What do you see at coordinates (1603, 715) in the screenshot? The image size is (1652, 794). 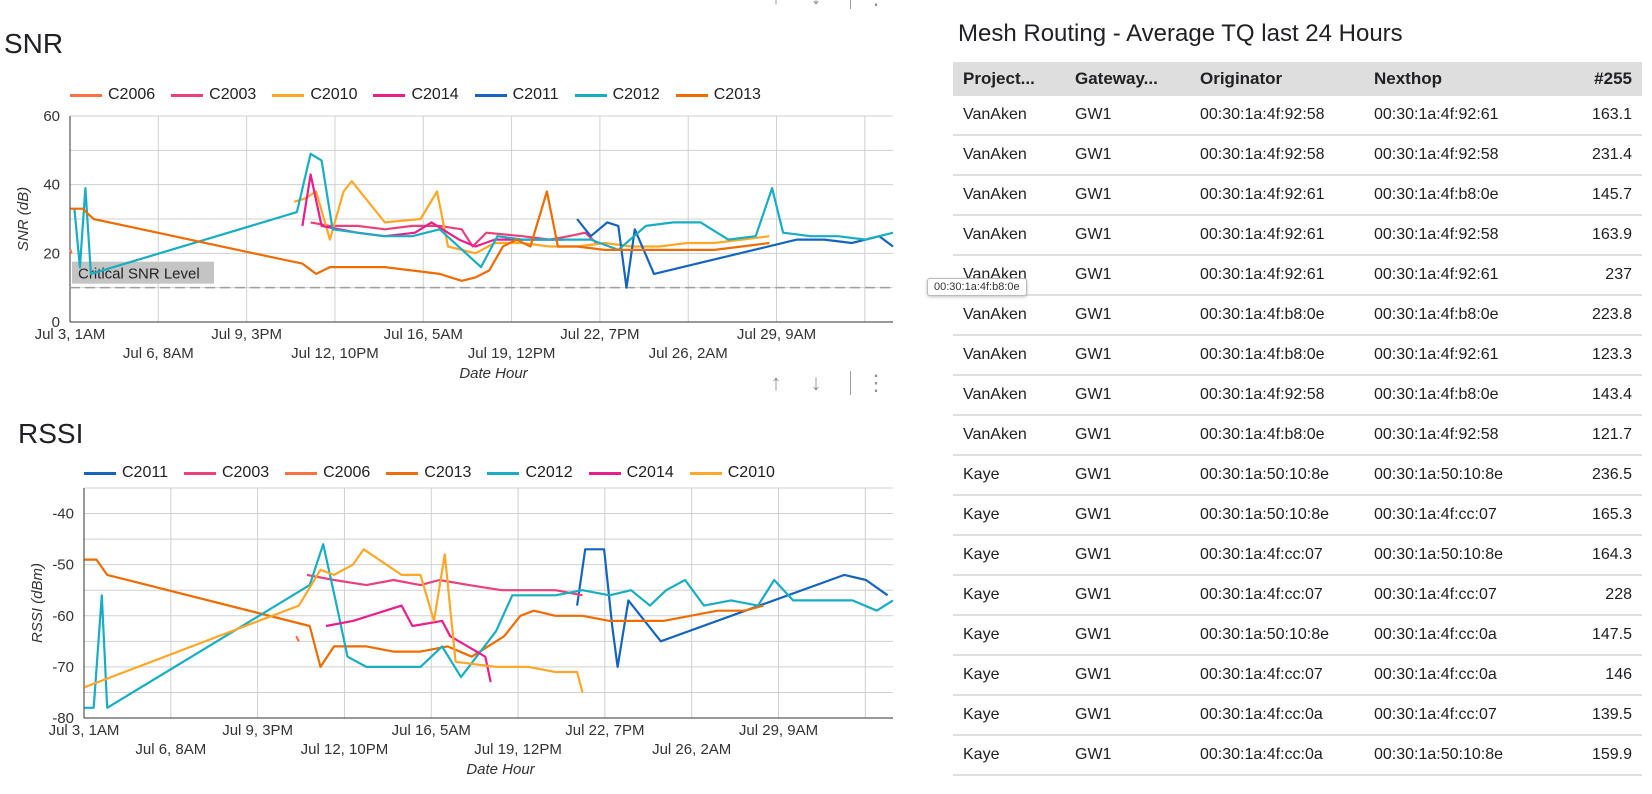 I see `cell-tq: 139.5` at bounding box center [1603, 715].